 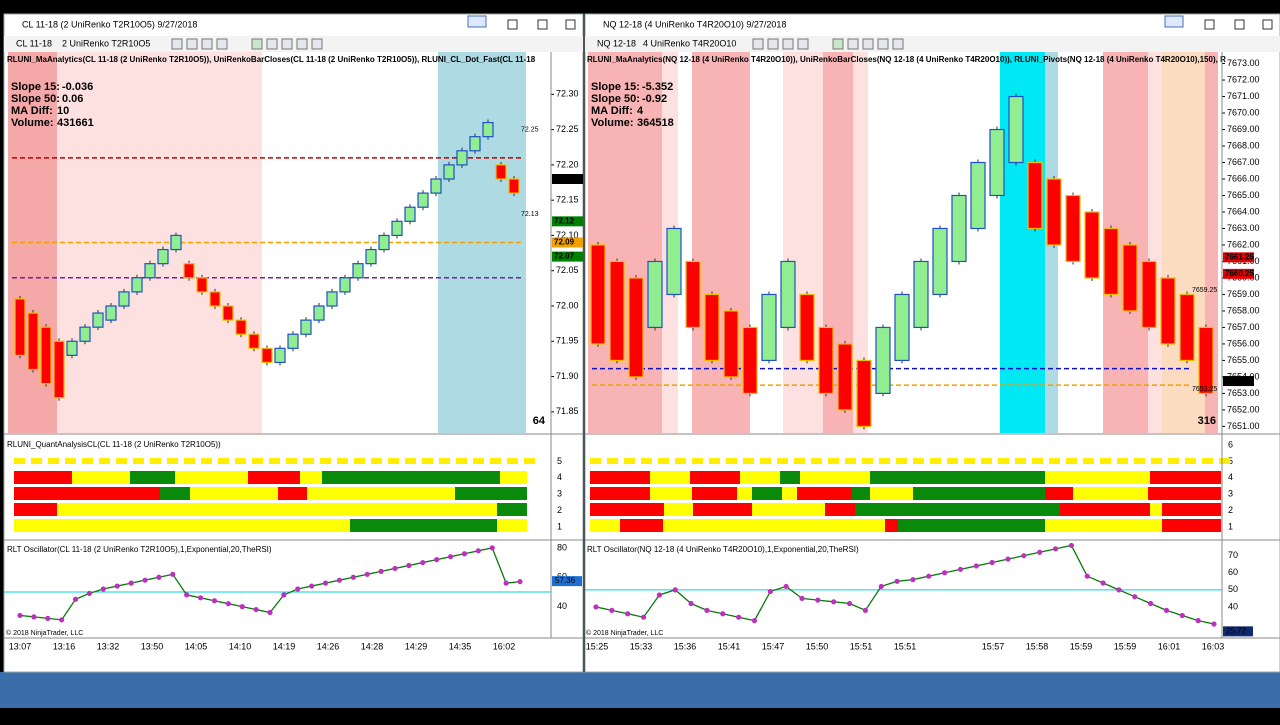 What do you see at coordinates (1236, 630) in the screenshot?
I see `osc-last-label: 25.72` at bounding box center [1236, 630].